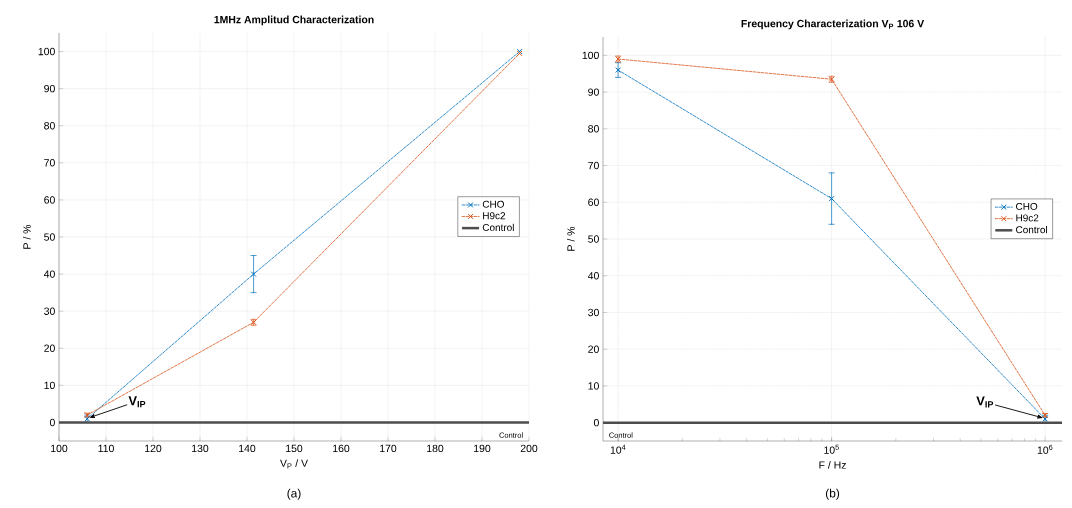 The height and width of the screenshot is (508, 1072). Describe the element at coordinates (832, 465) in the screenshot. I see `x-axis-title: F / Hz` at that location.